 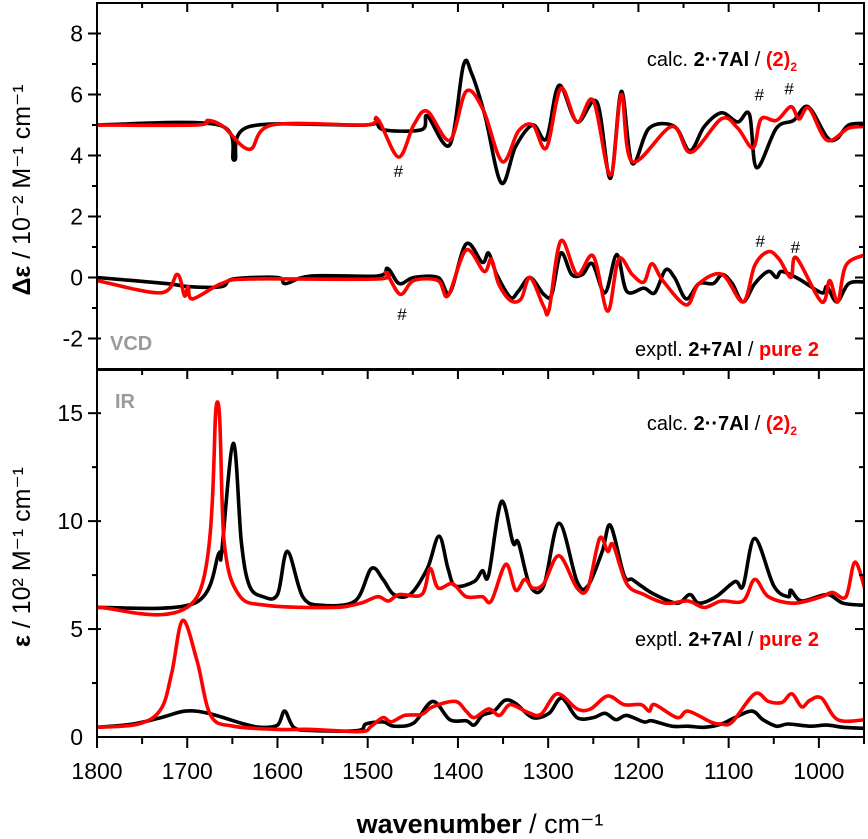 I want to click on ir-y-tick-labels: 0 5 10 15, so click(x=70, y=575).